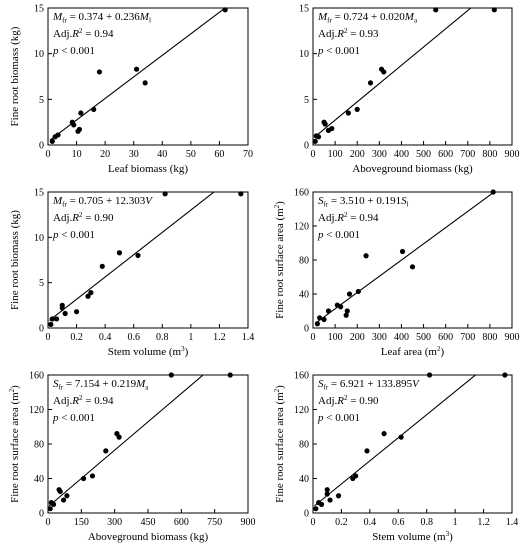 The image size is (529, 550). Describe the element at coordinates (190, 337) in the screenshot. I see `x-tick-label: 1` at that location.